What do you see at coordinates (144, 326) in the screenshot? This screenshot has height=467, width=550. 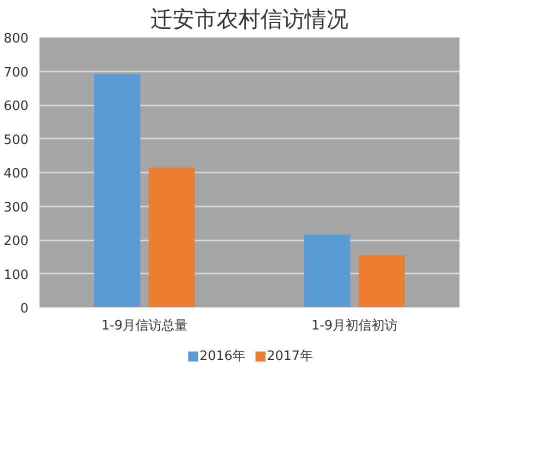 I see `x-tick-label: 1-9月信访总量` at bounding box center [144, 326].